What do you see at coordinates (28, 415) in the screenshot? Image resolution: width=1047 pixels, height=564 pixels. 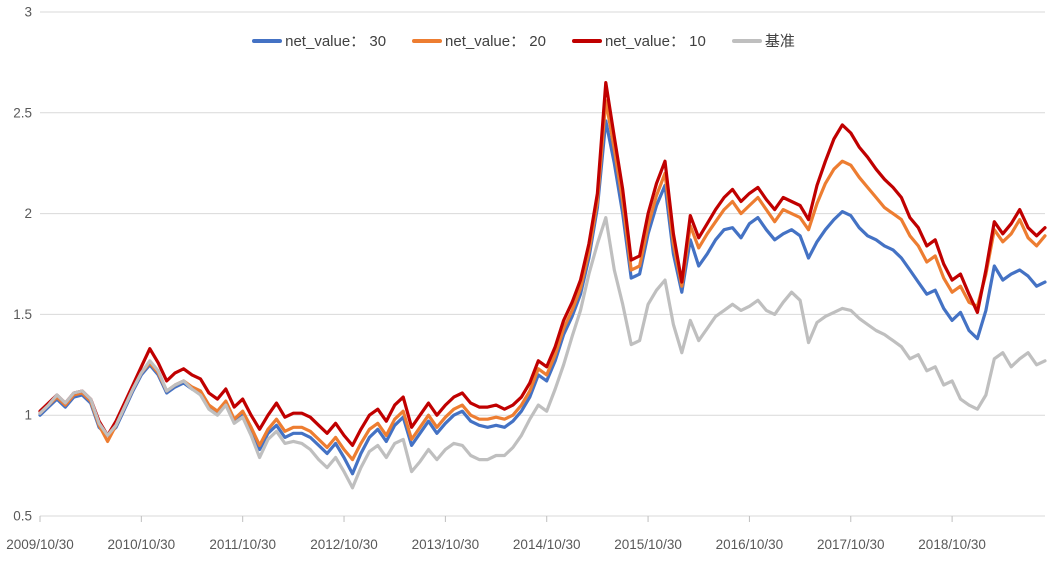 I see `y-axis-label-1: 1` at bounding box center [28, 415].